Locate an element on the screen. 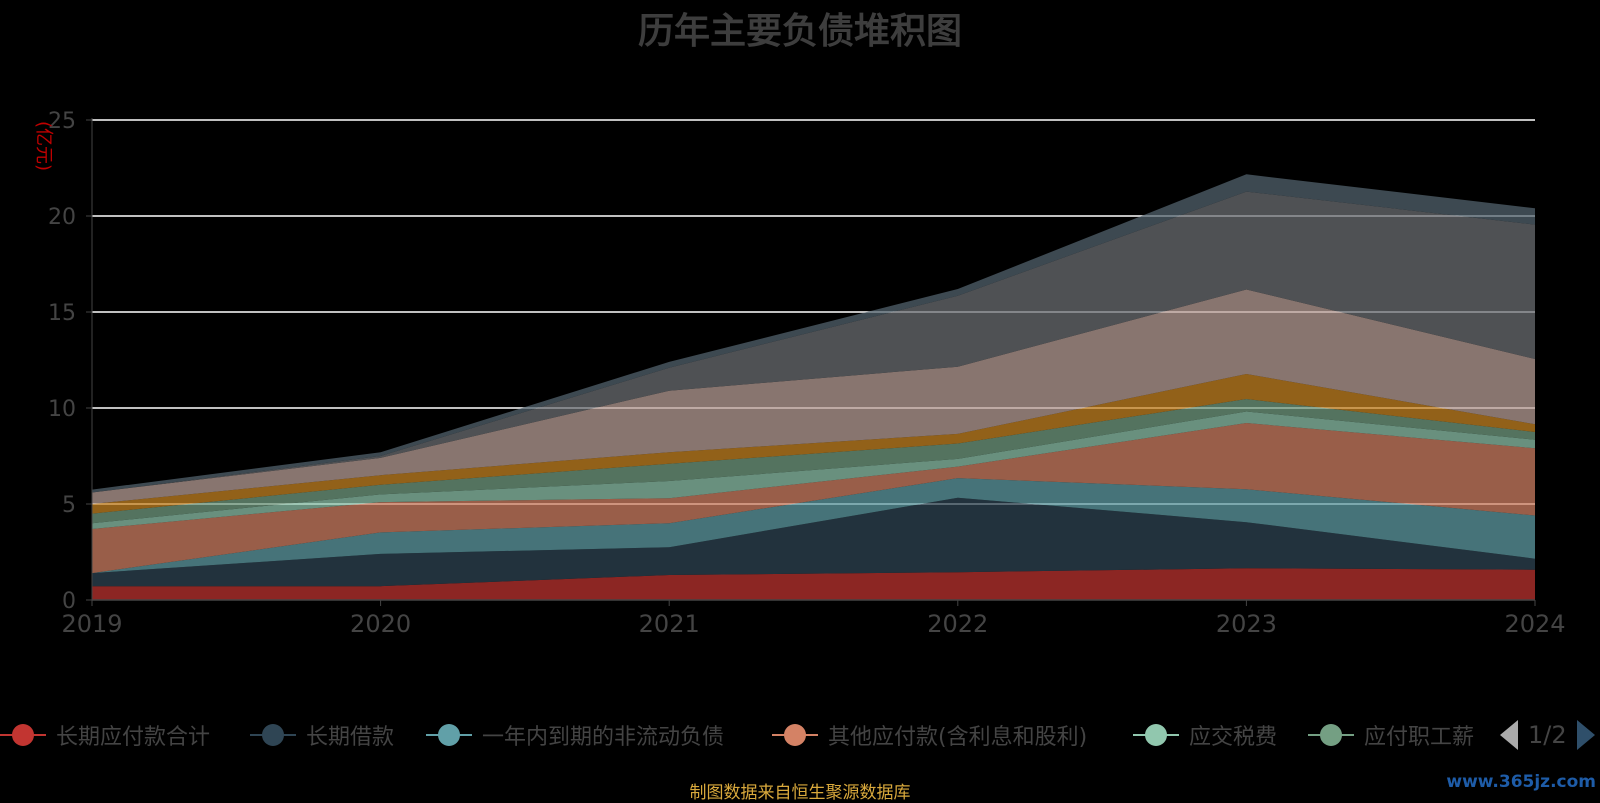  y-tick-label: 10 is located at coordinates (62, 409).